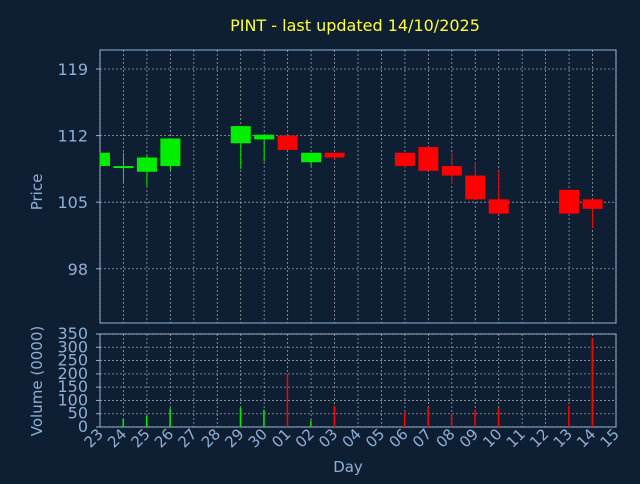 This screenshot has height=484, width=640. I want to click on day-tick-label: 29, so click(234, 438).